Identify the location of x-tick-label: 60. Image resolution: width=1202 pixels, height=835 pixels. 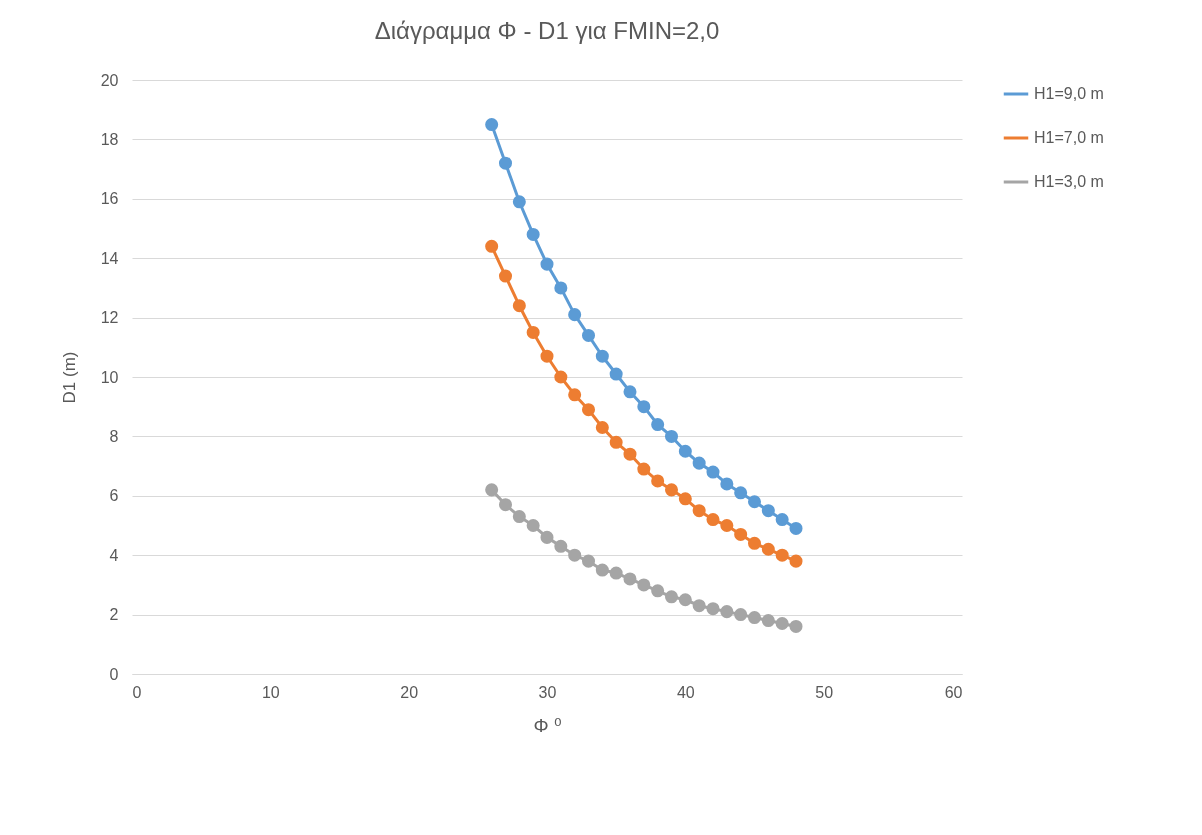
(953, 692).